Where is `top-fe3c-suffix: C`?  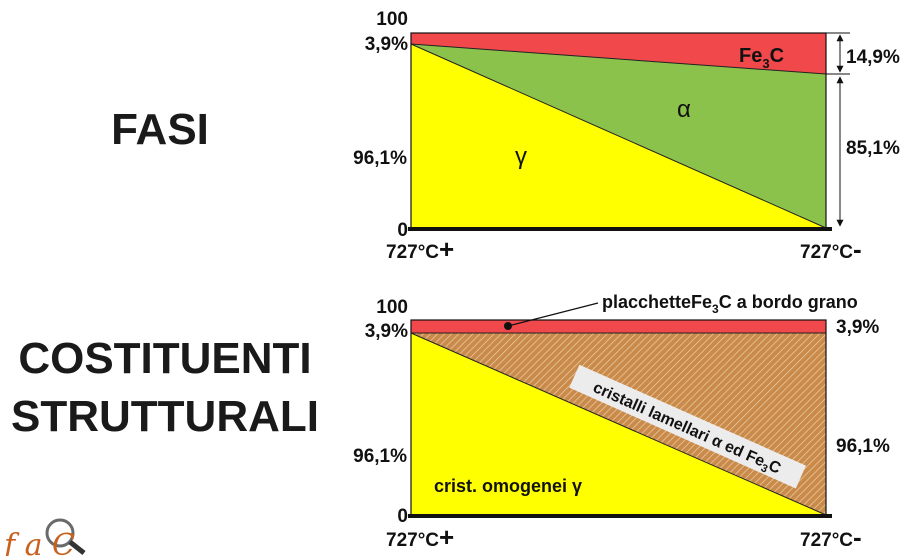 top-fe3c-suffix: C is located at coordinates (777, 56).